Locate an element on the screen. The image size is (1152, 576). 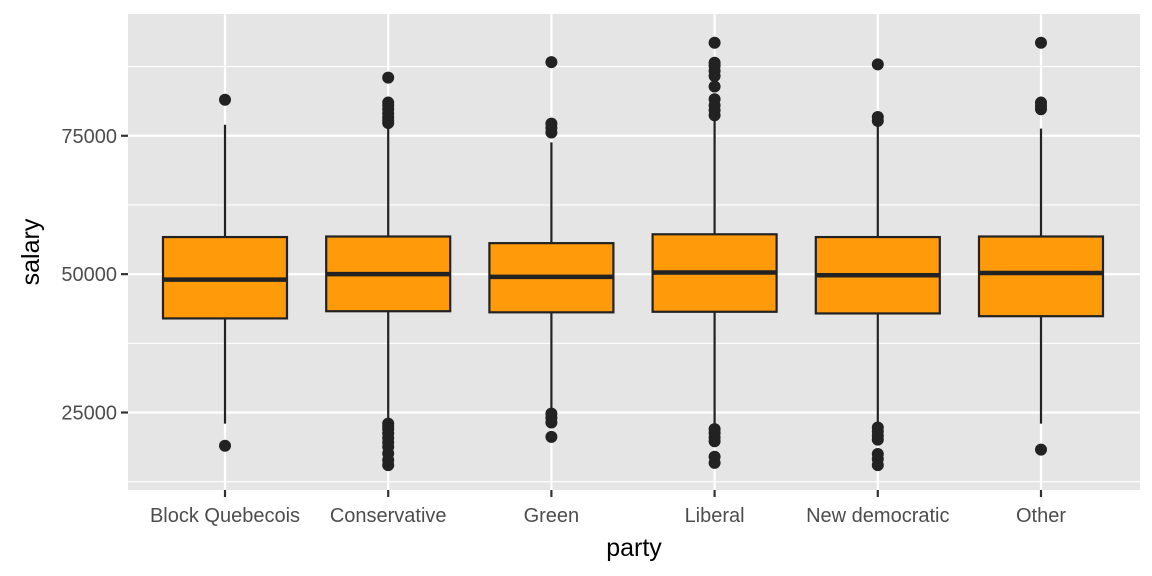
box-green is located at coordinates (551, 249).